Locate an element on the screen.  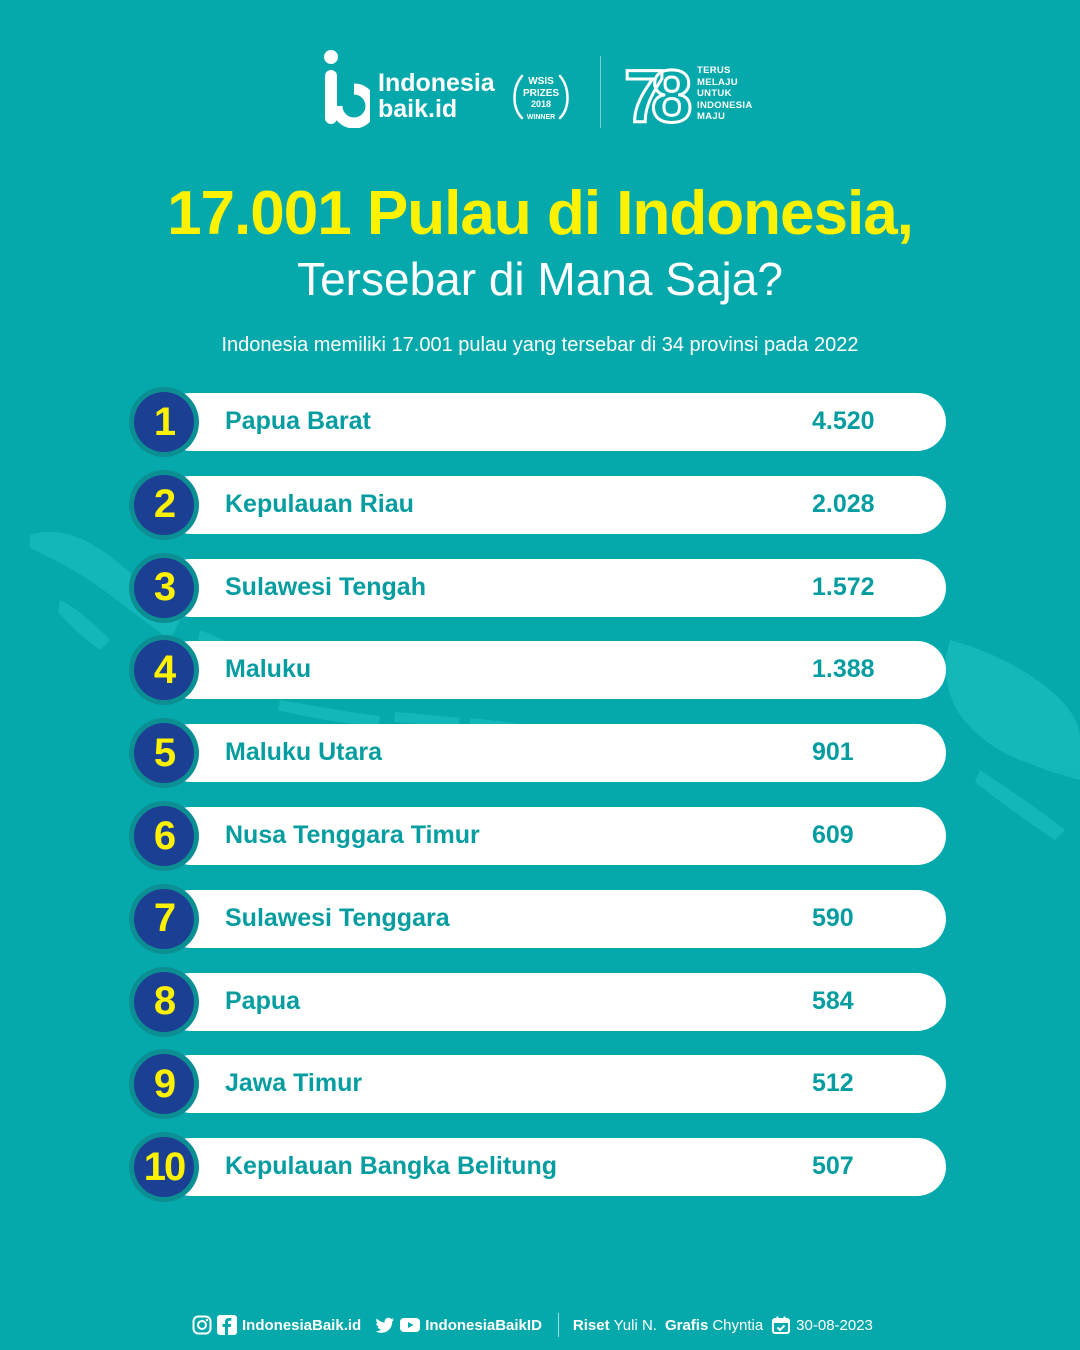
wsis-line-2: PRIZES is located at coordinates (541, 93).